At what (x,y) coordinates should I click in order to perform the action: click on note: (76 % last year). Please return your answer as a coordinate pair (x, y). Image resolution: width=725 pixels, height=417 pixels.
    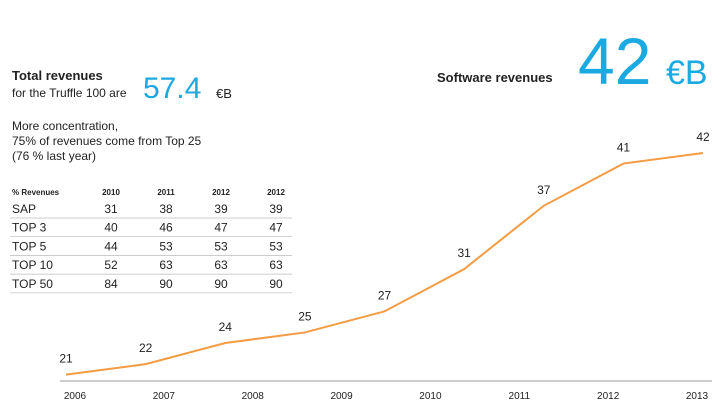
    Looking at the image, I should click on (54, 156).